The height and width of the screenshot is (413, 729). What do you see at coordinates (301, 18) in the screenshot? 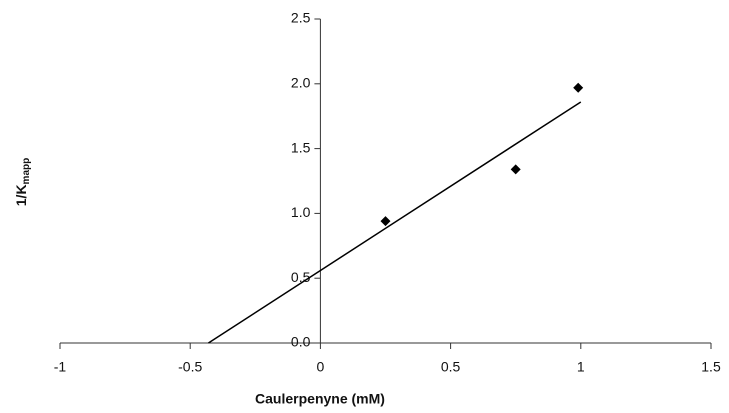
I see `y-tick-label: 2.5` at bounding box center [301, 18].